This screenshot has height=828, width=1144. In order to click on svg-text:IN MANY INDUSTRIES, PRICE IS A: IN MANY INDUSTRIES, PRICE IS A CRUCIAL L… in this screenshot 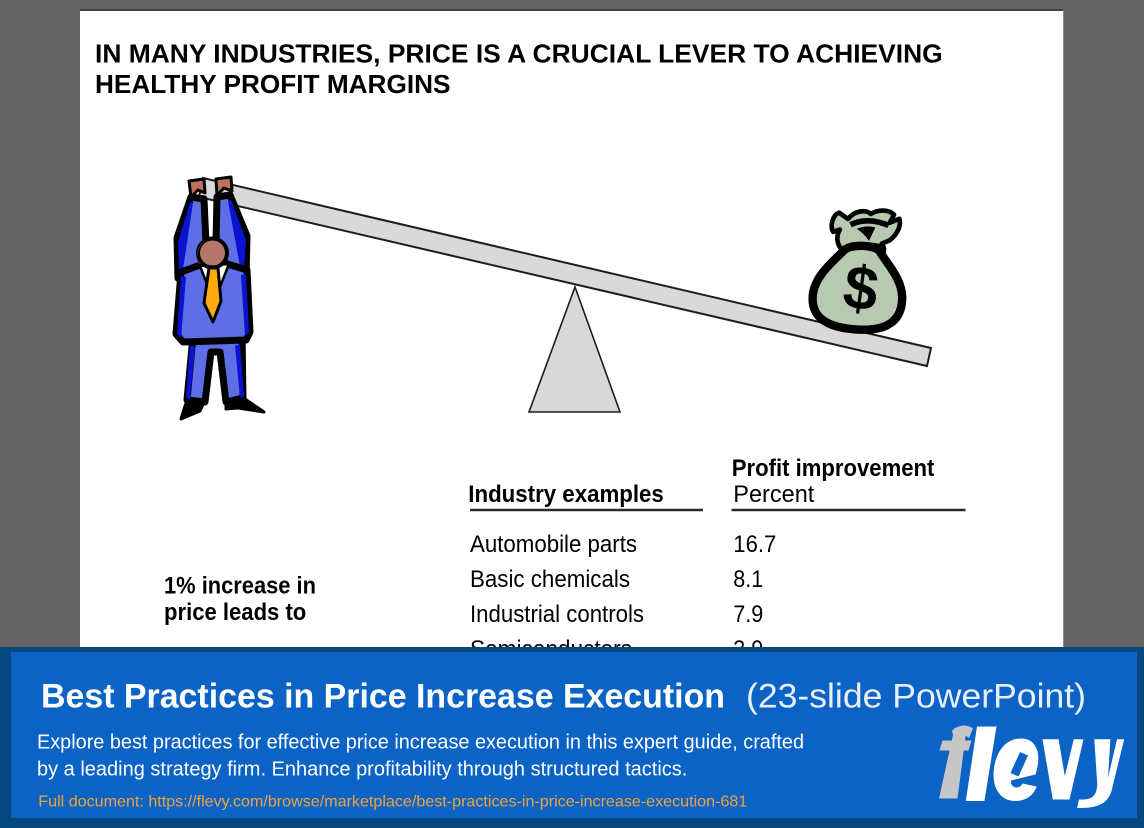, I will do `click(519, 53)`.